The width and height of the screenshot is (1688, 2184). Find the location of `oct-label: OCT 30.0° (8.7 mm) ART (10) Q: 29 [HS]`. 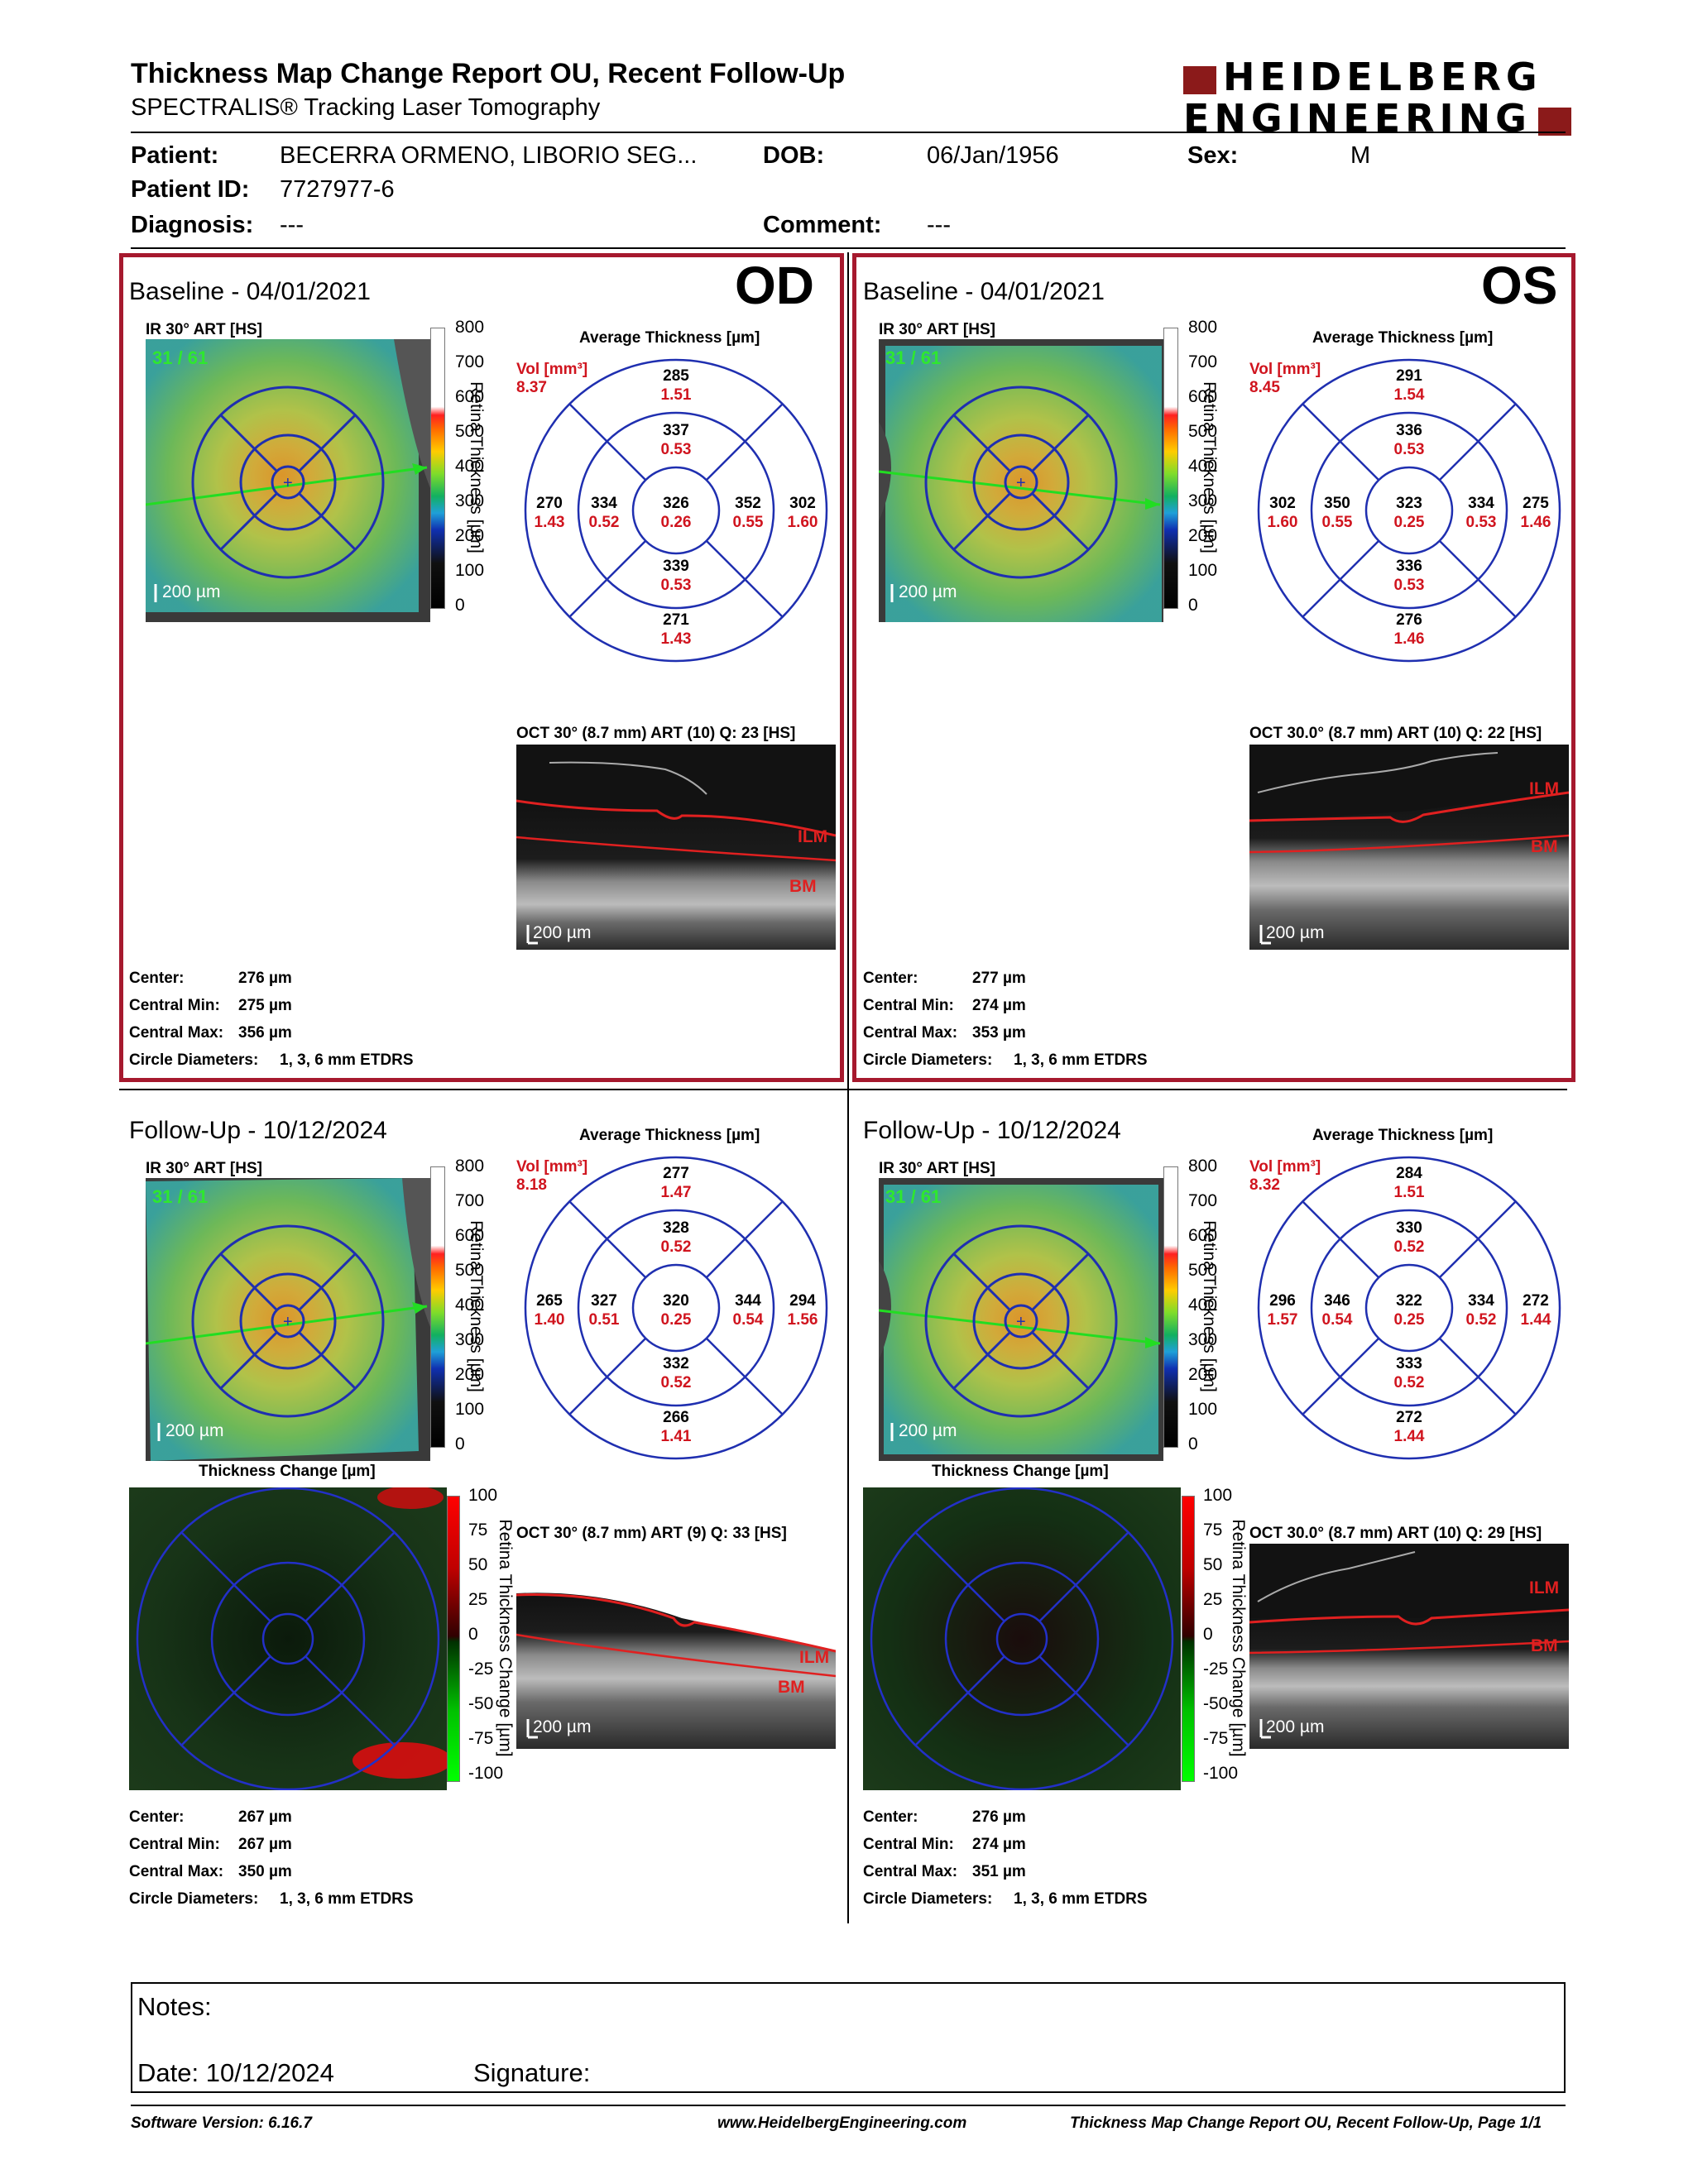

oct-label: OCT 30.0° (8.7 mm) ART (10) Q: 29 [HS] is located at coordinates (1395, 1533).